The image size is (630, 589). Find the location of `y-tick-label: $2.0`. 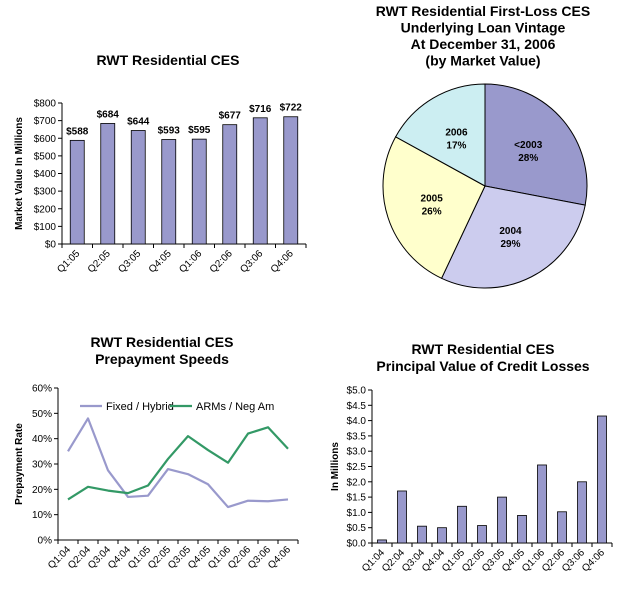

y-tick-label: $2.0 is located at coordinates (357, 482).